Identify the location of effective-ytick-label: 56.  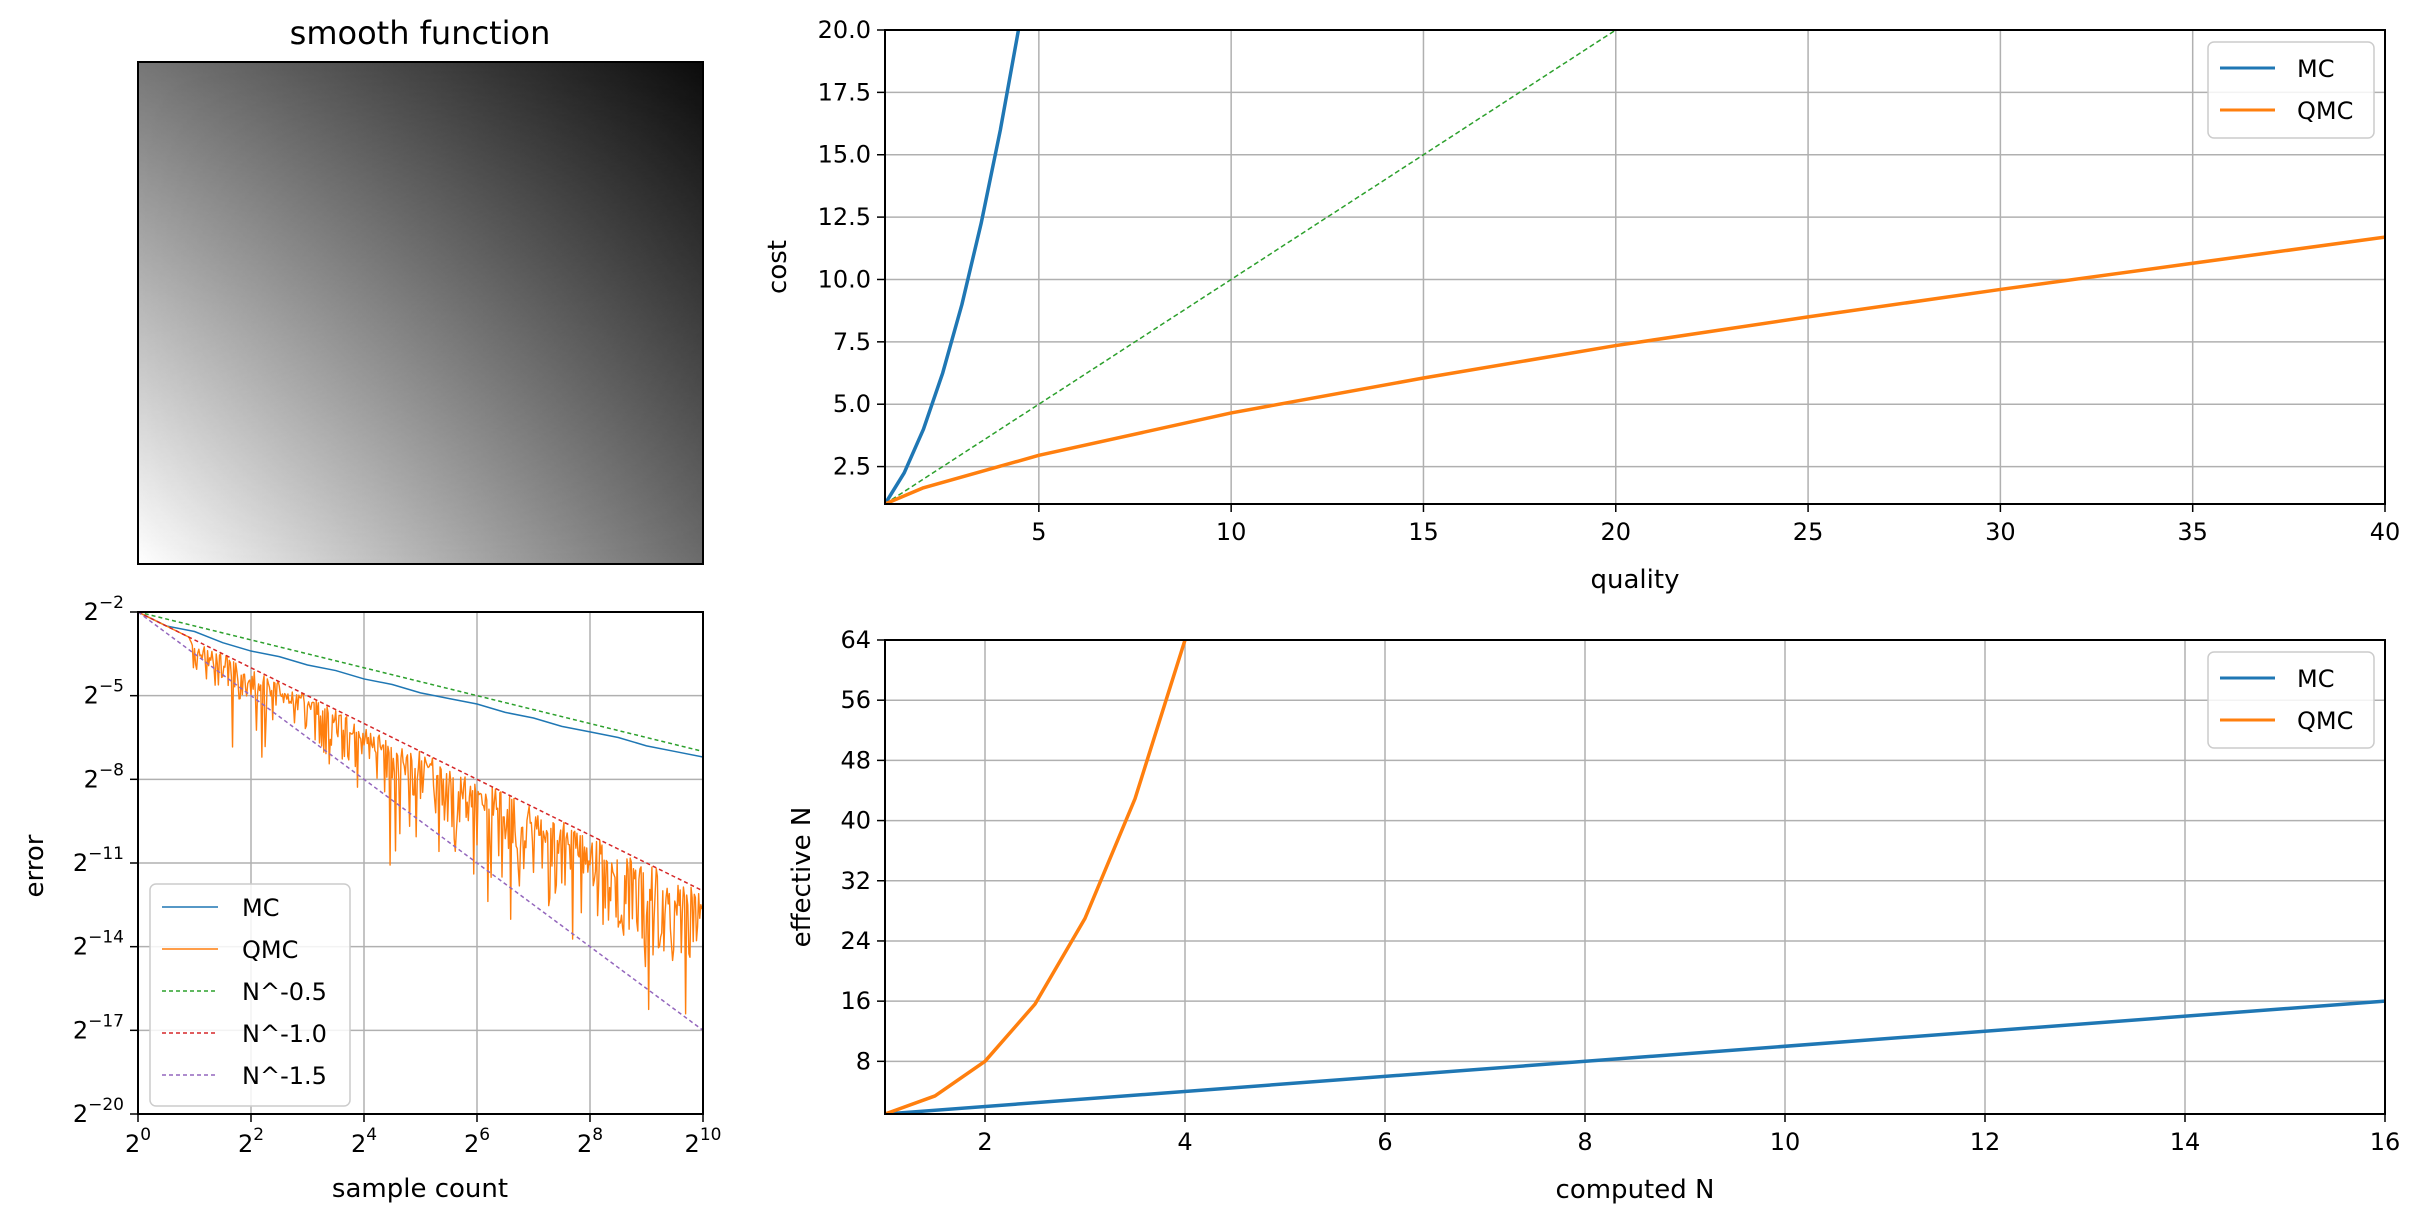
(855, 700).